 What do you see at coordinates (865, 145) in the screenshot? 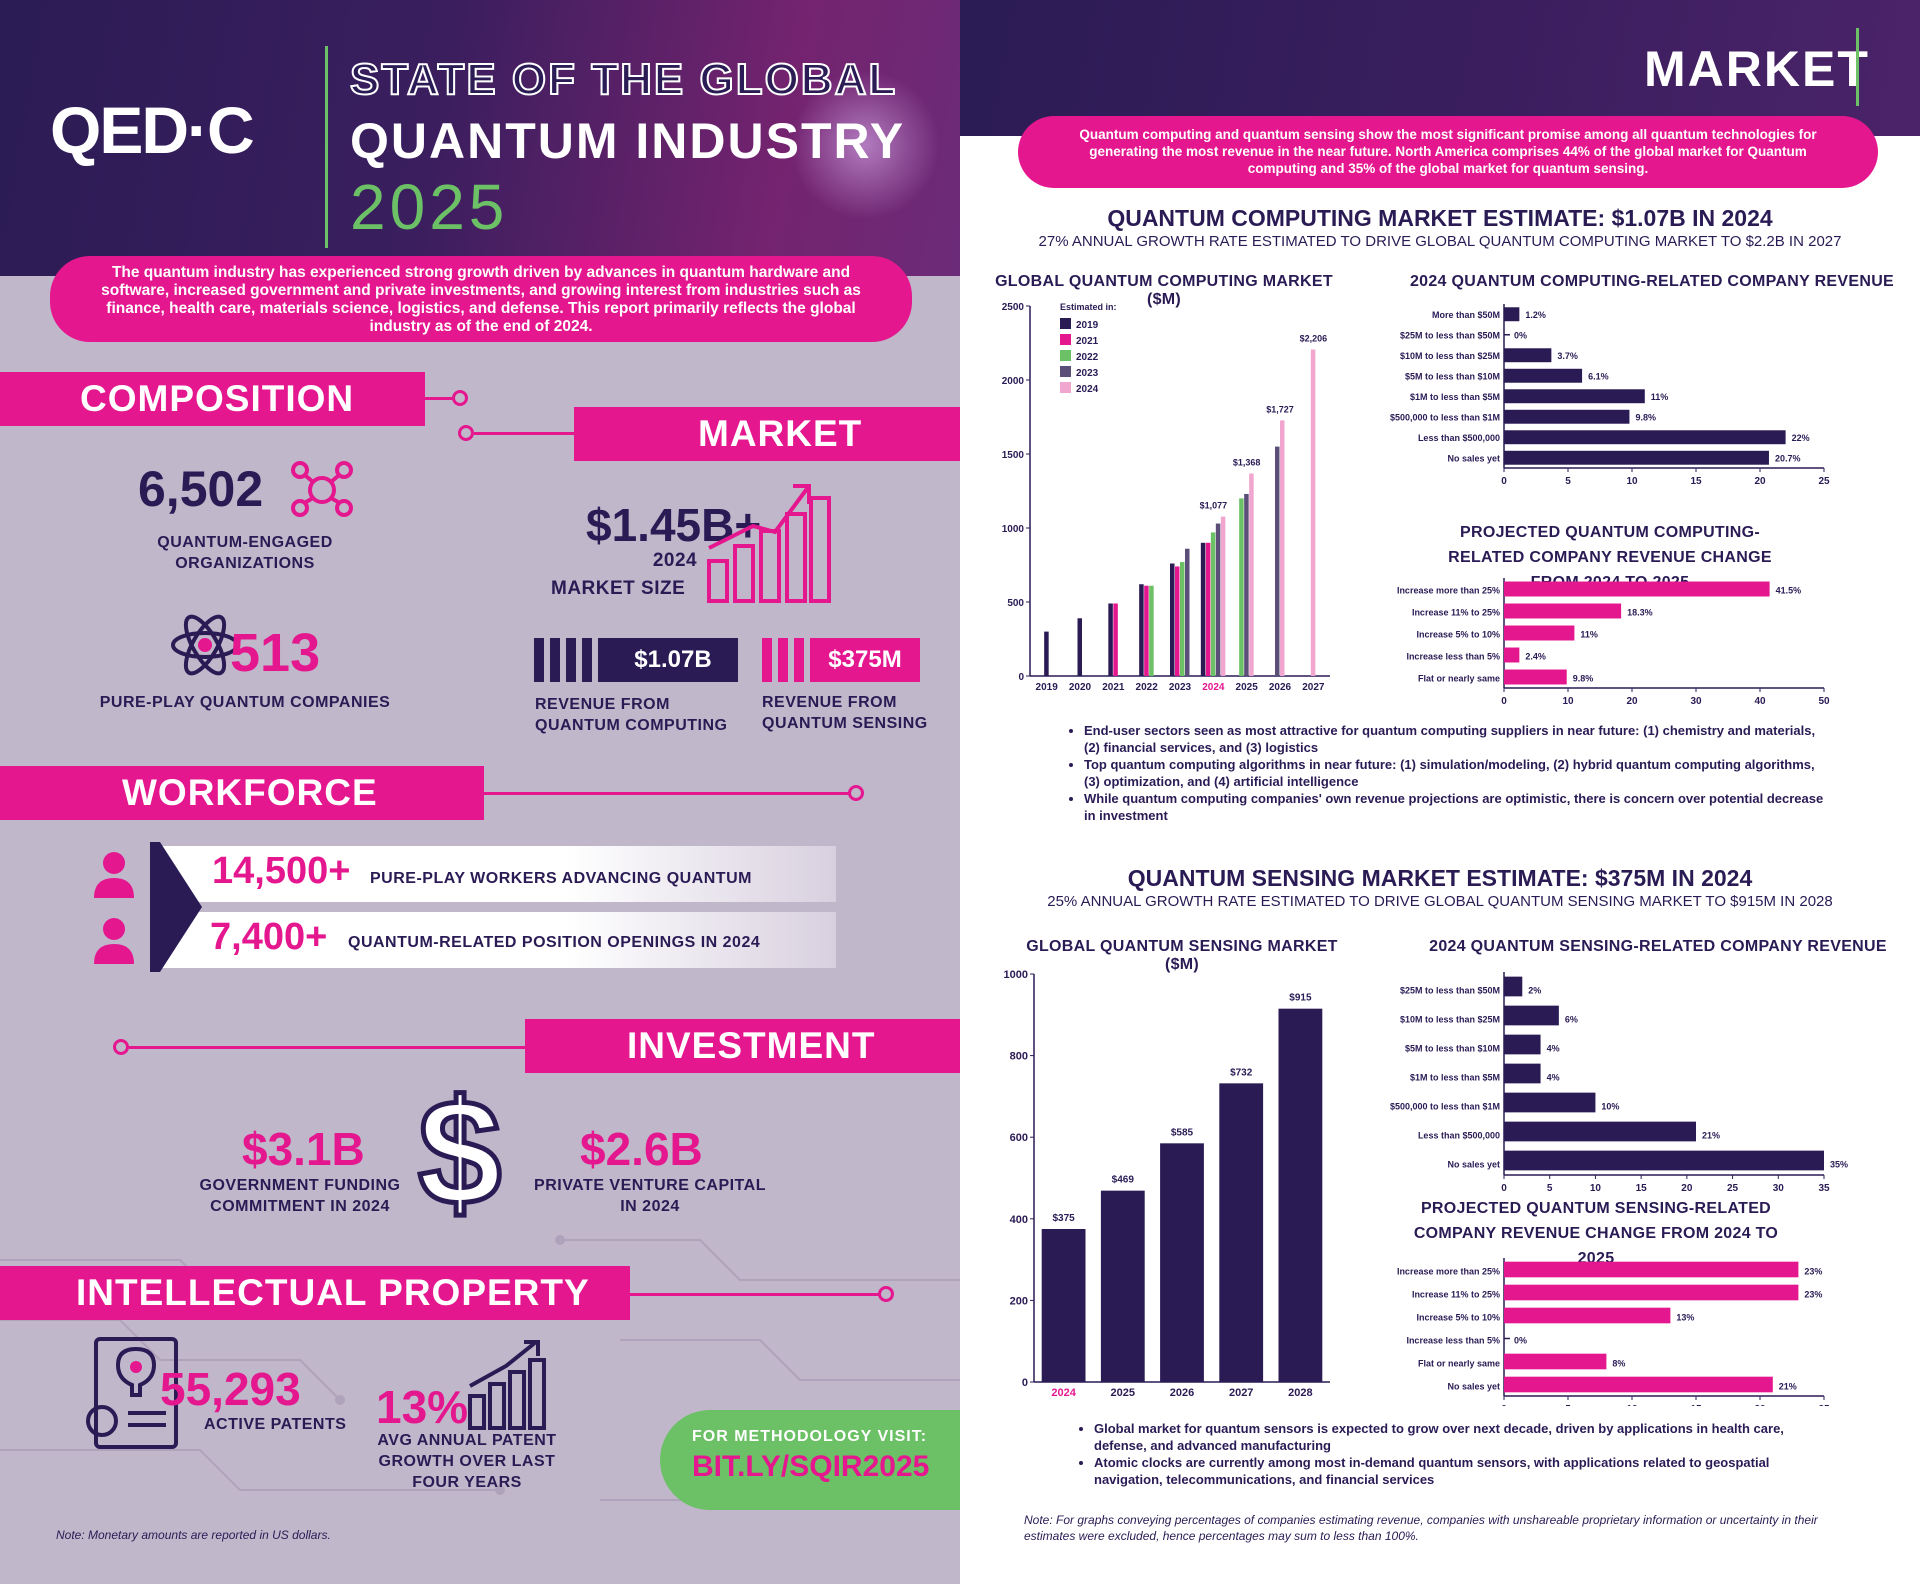
I see `glow-orb` at bounding box center [865, 145].